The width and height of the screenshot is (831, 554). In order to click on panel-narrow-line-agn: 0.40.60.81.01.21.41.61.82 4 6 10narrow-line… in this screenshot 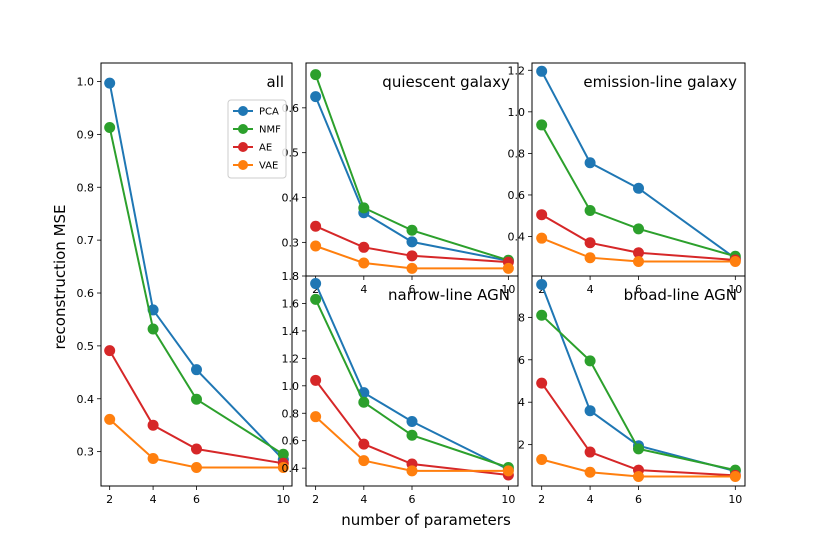, I will do `click(400, 388)`.